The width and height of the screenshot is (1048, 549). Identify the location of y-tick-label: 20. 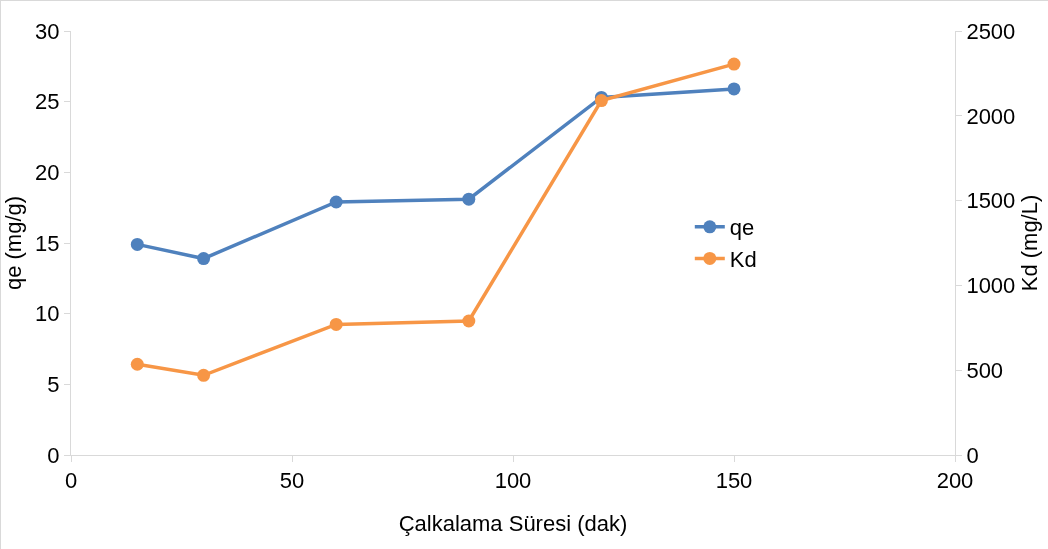
(47, 173).